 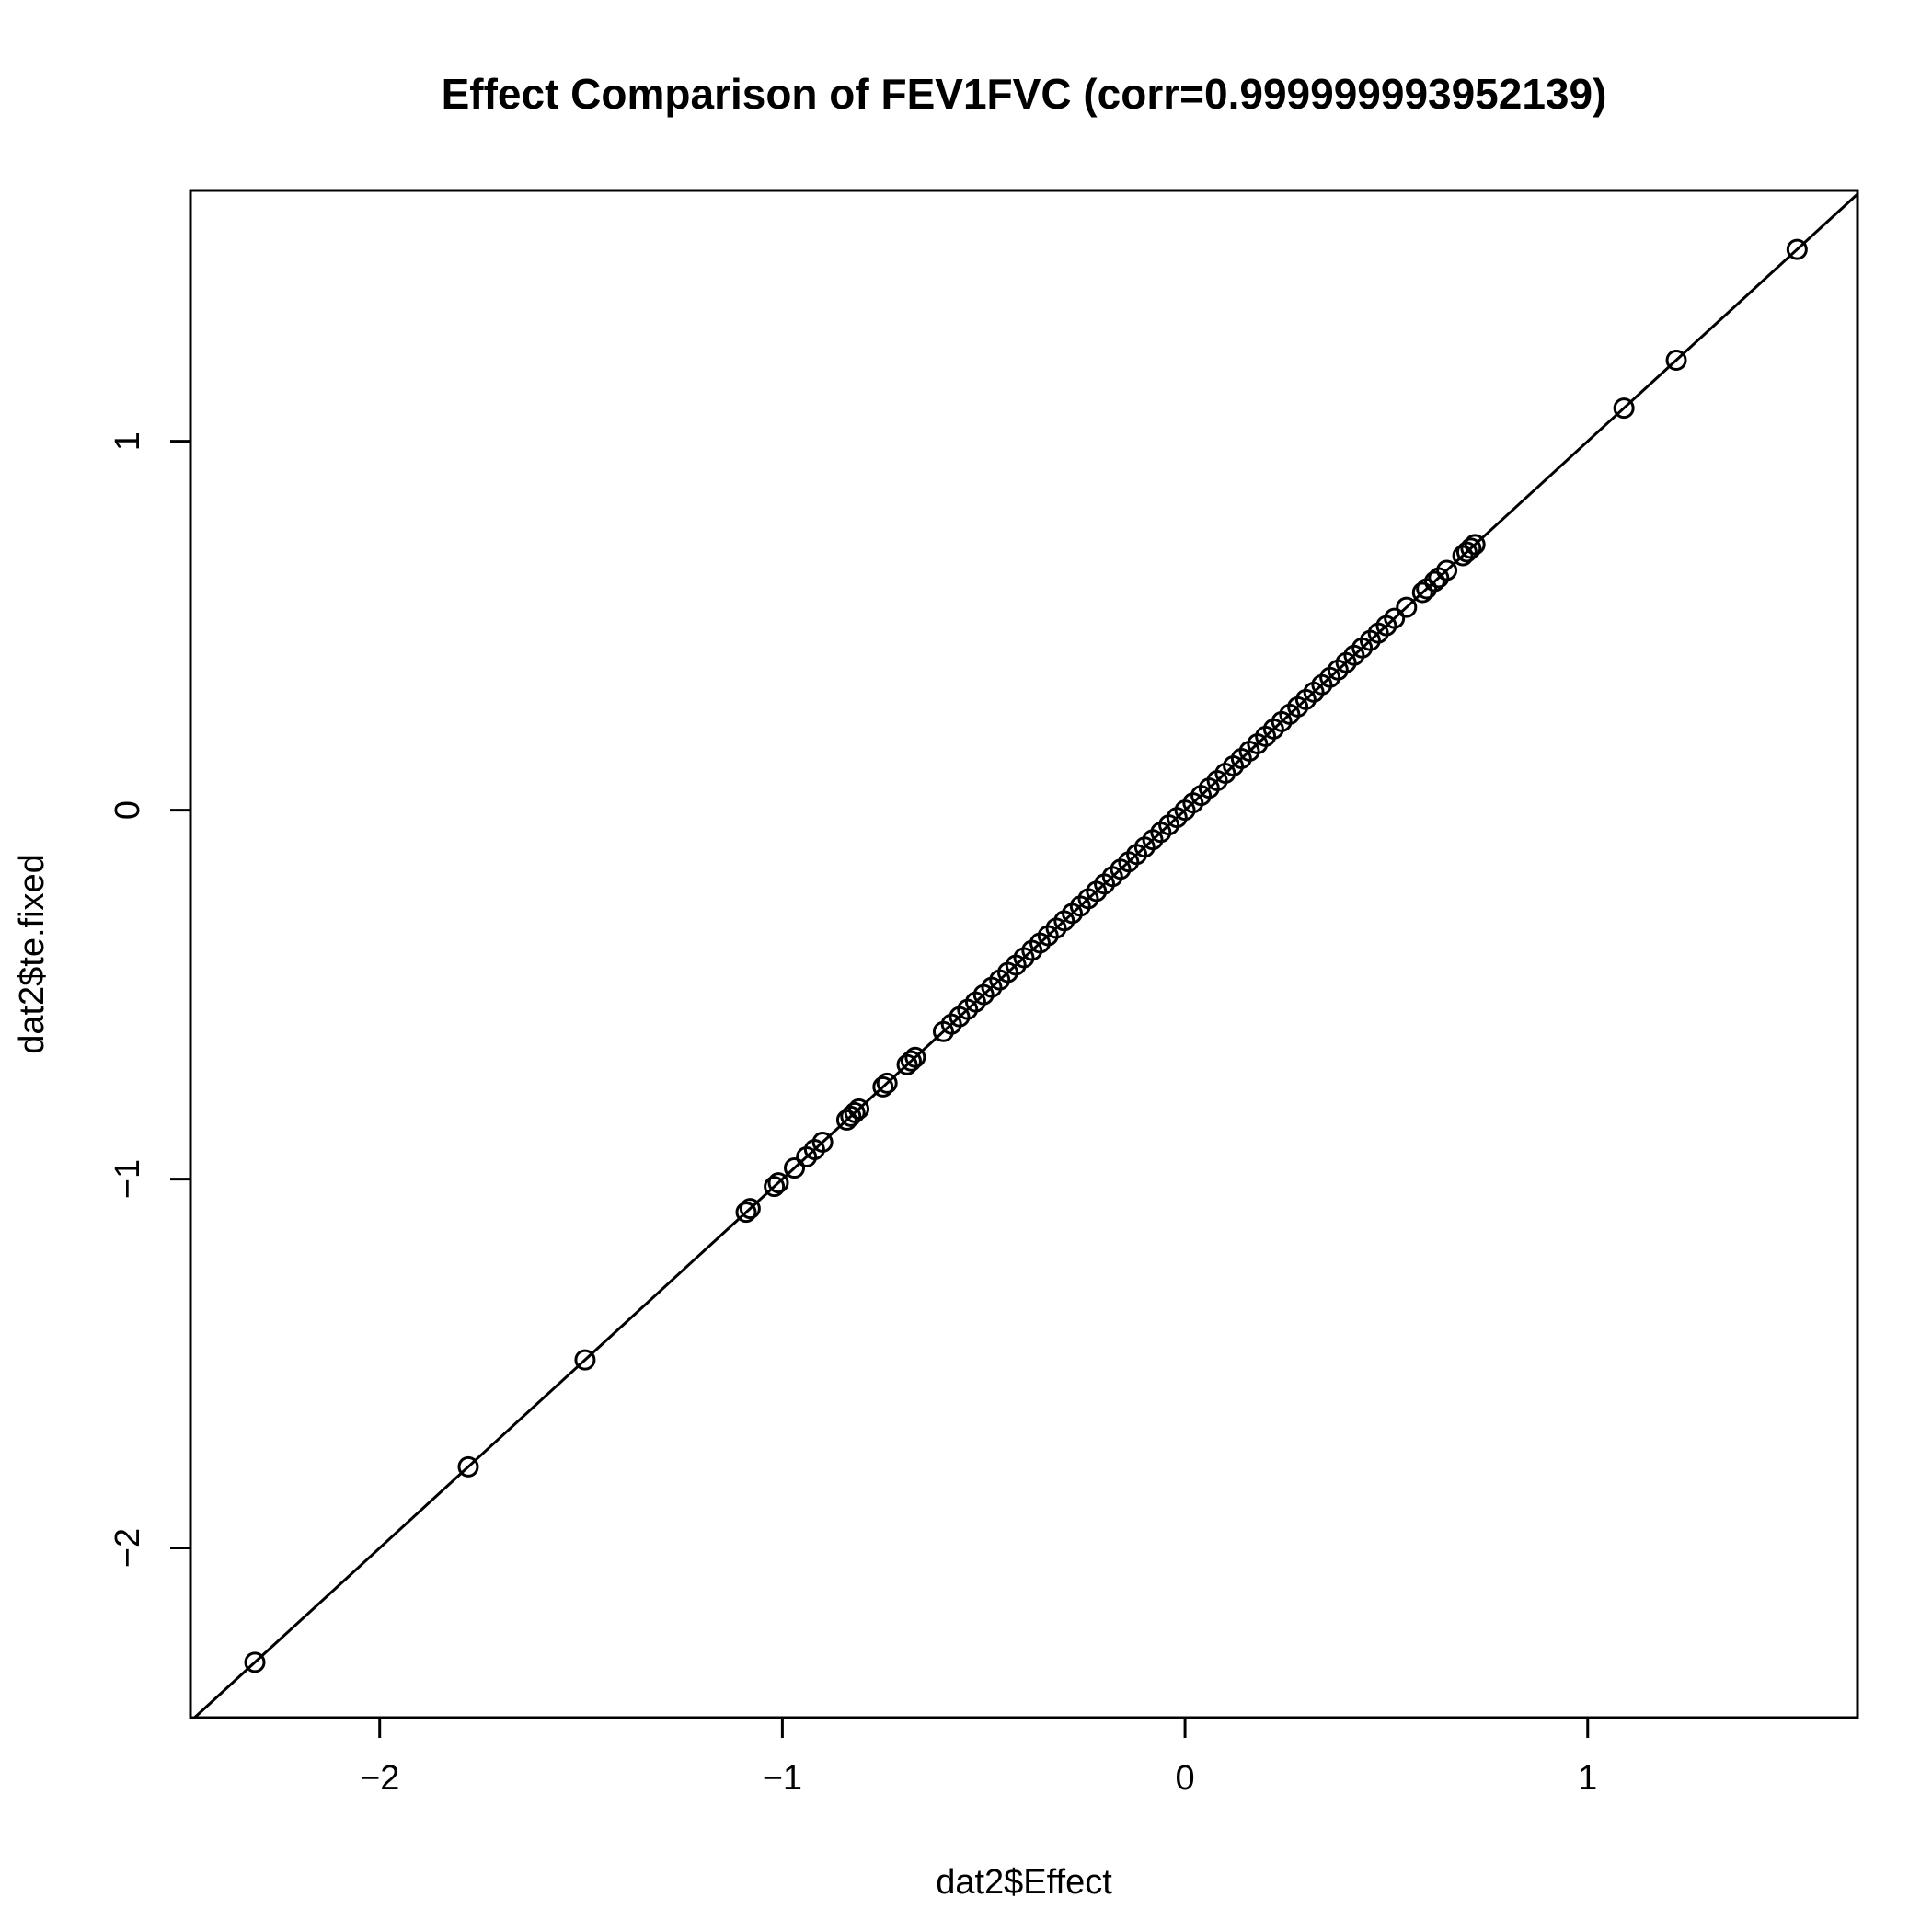 What do you see at coordinates (32, 954) in the screenshot?
I see `y-axis-label: dat2$te.fixed` at bounding box center [32, 954].